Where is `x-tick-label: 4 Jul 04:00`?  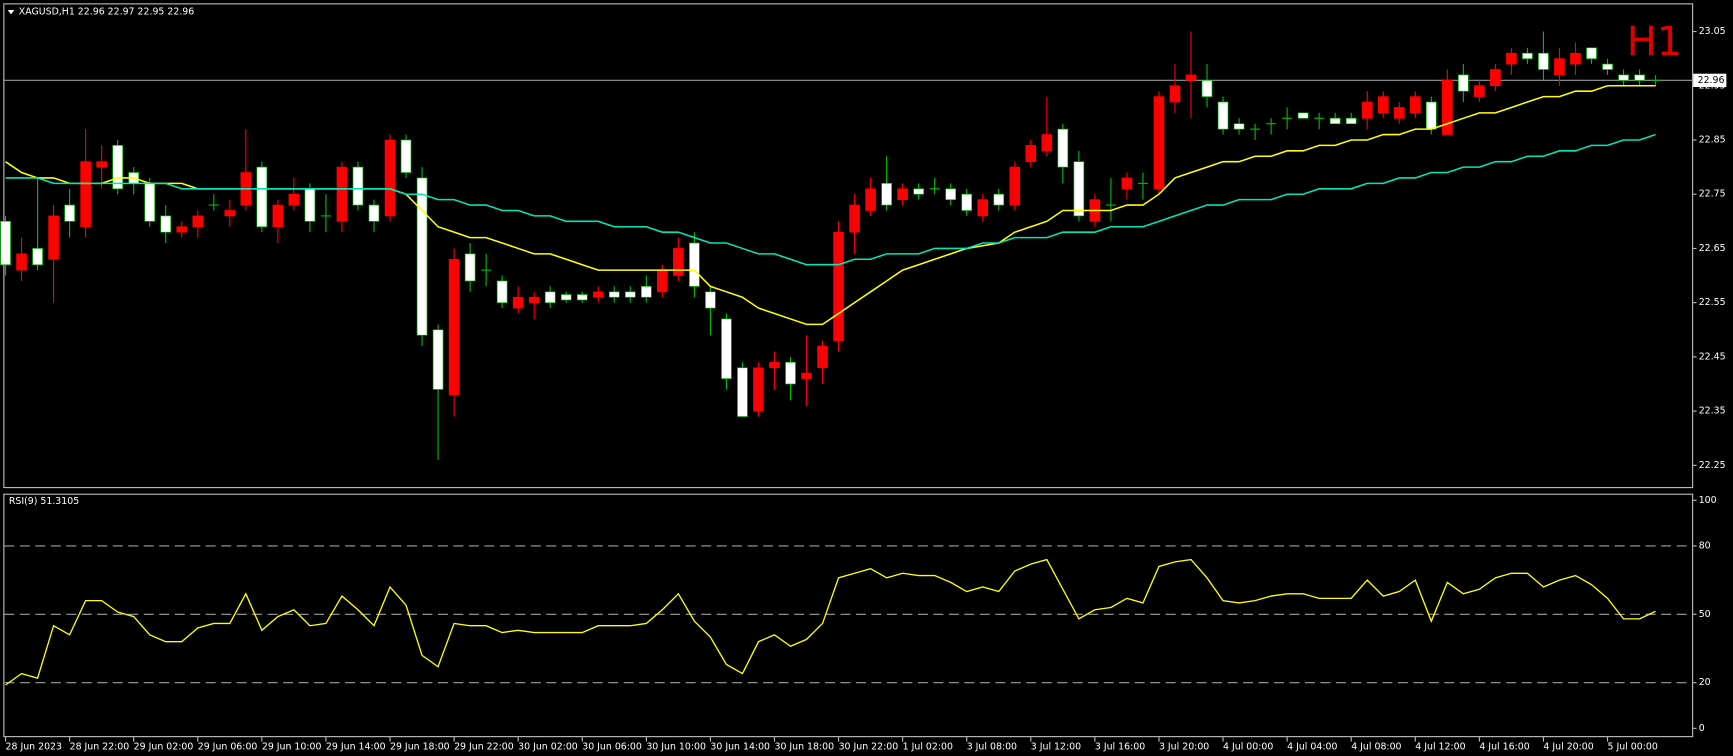 x-tick-label: 4 Jul 04:00 is located at coordinates (1312, 747).